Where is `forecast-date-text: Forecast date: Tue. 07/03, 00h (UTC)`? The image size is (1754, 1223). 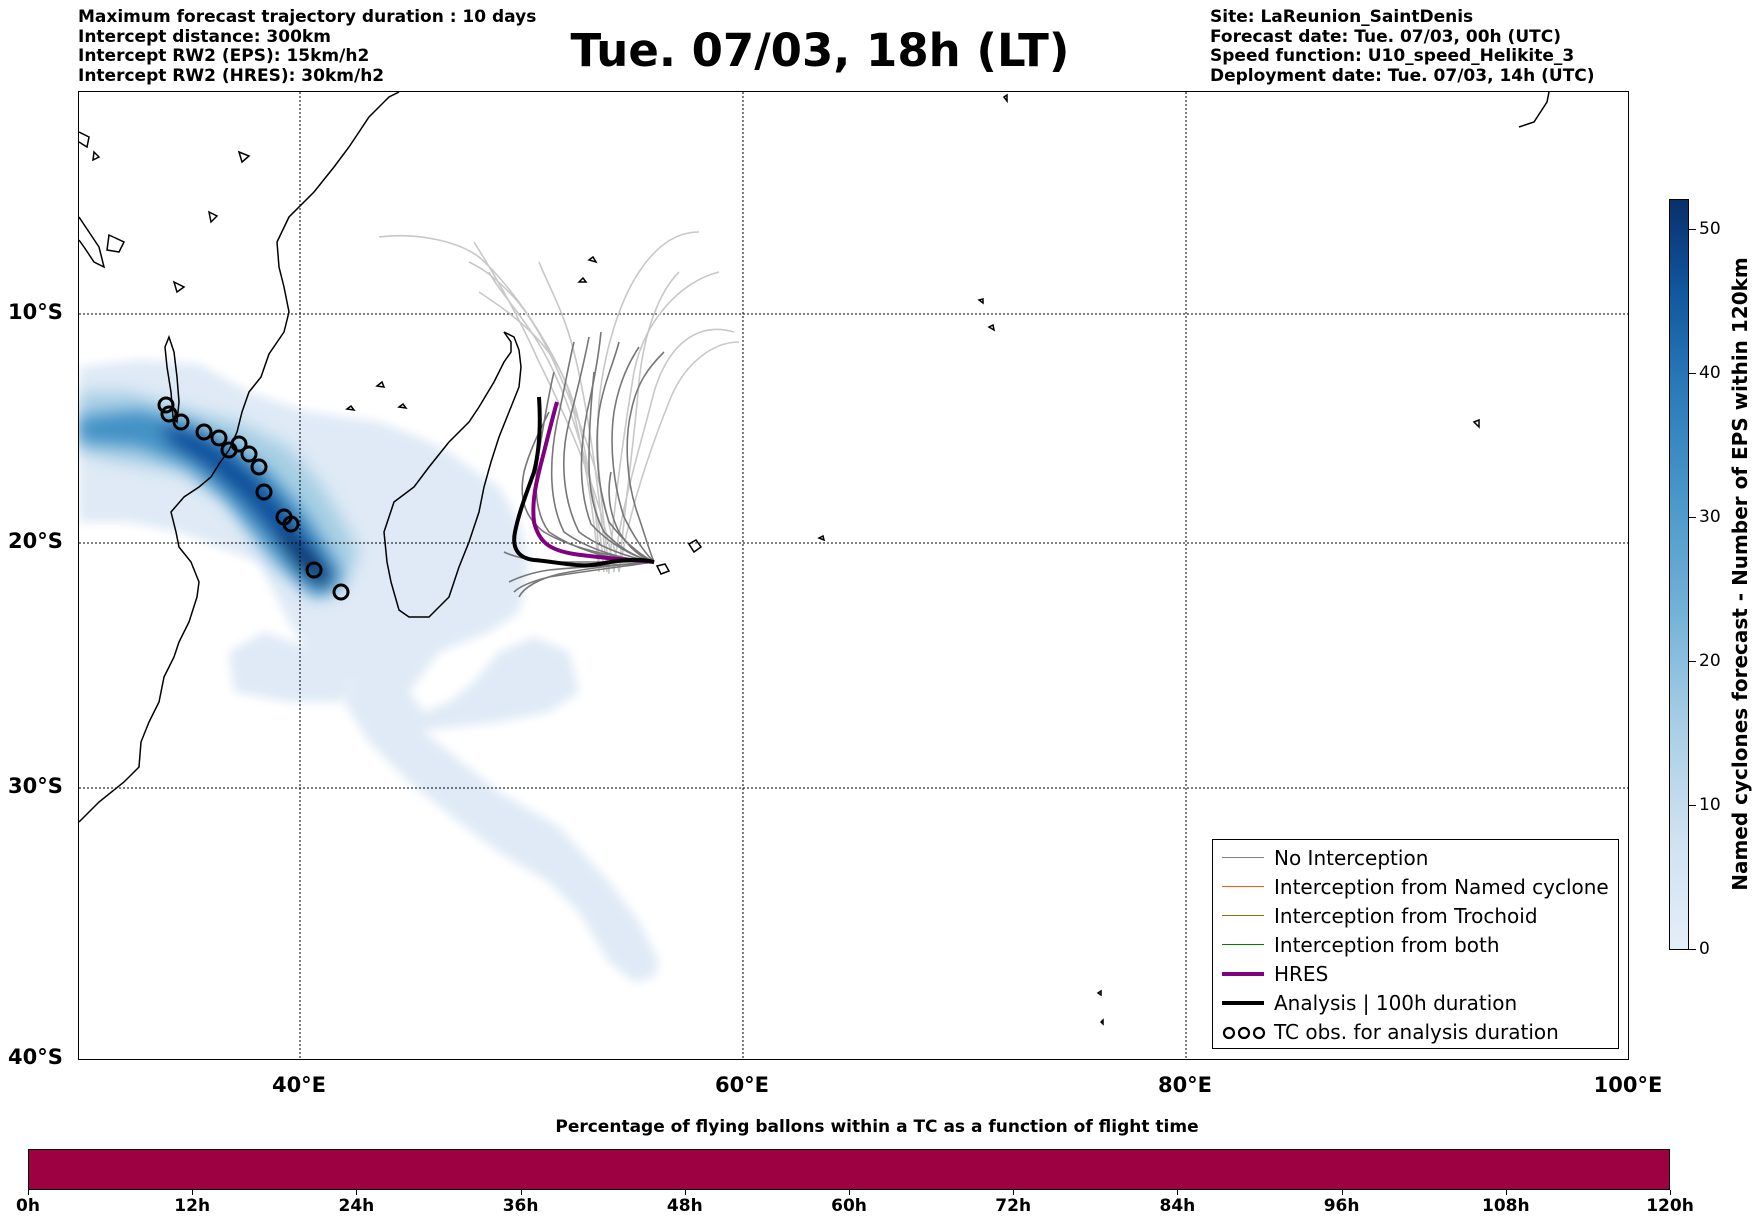 forecast-date-text: Forecast date: Tue. 07/03, 00h (UTC) is located at coordinates (1385, 36).